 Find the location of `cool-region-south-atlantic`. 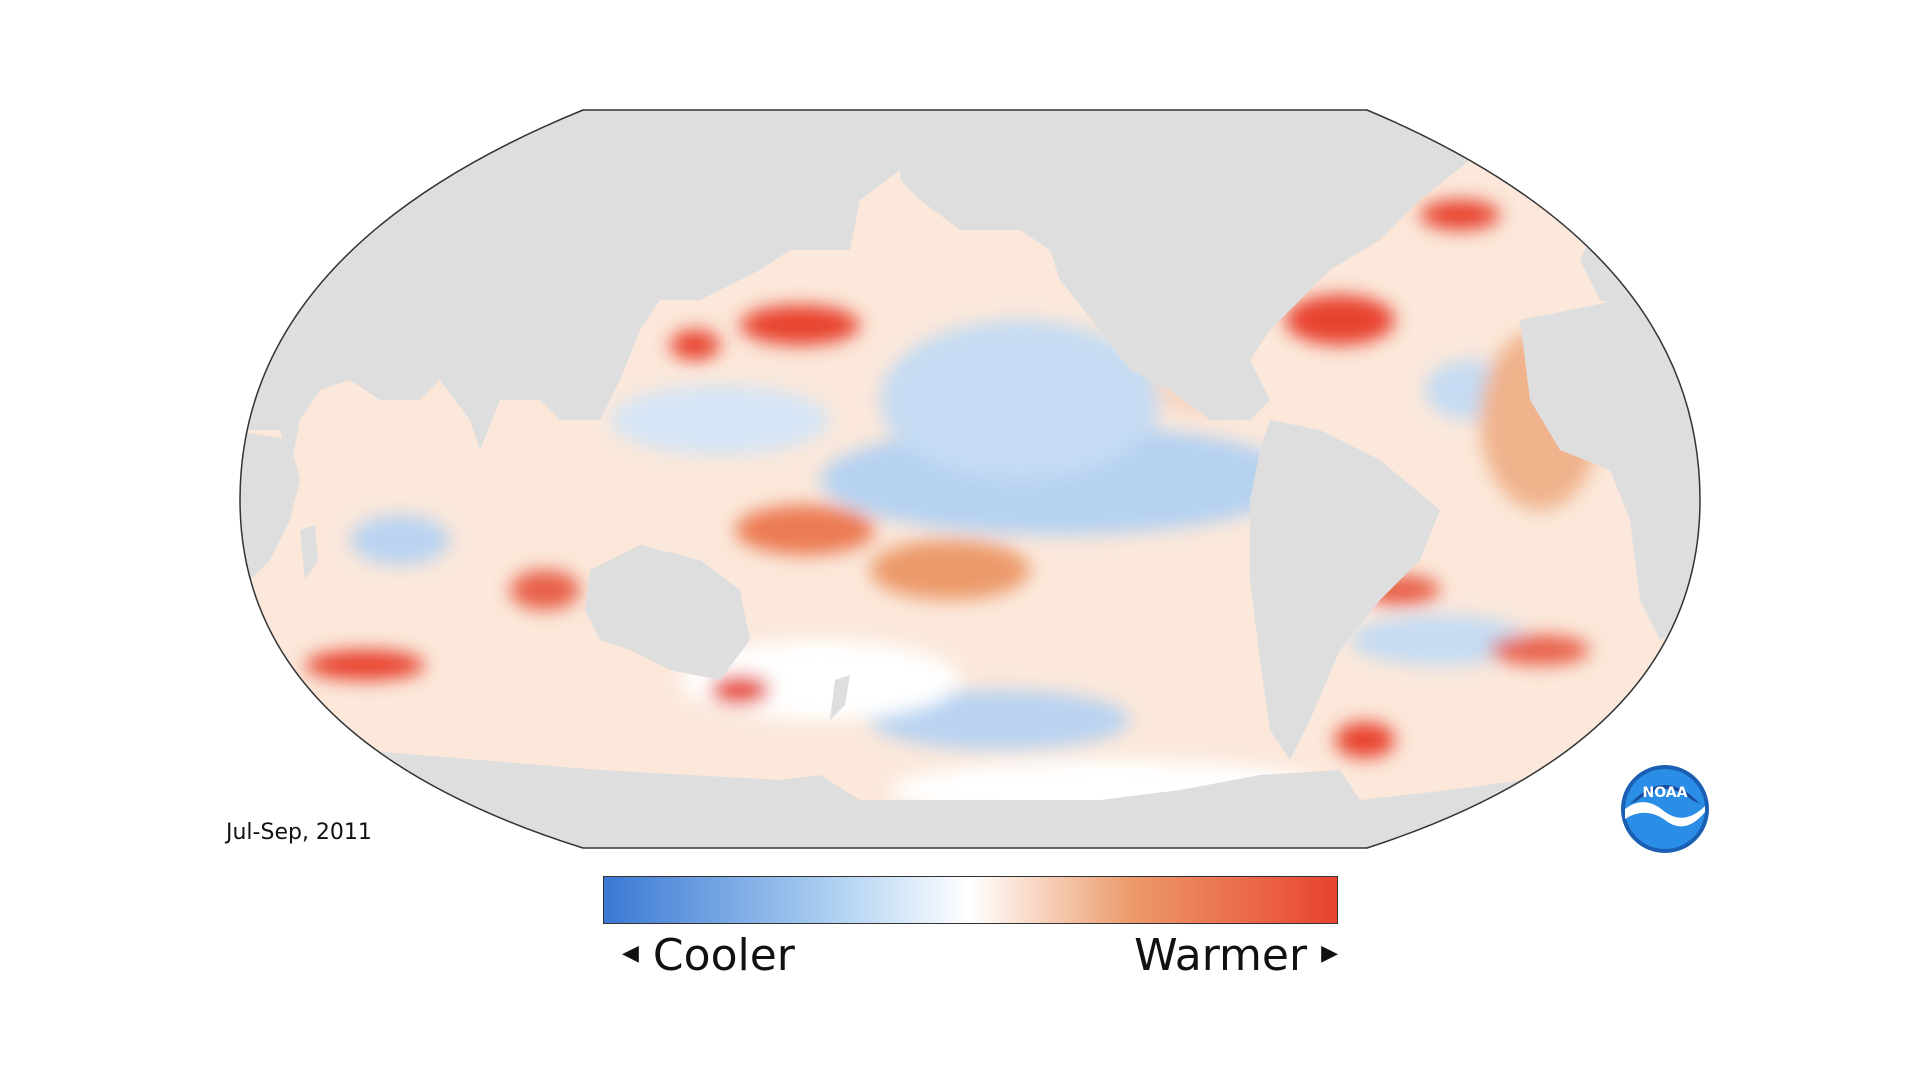

cool-region-south-atlantic is located at coordinates (1440, 640).